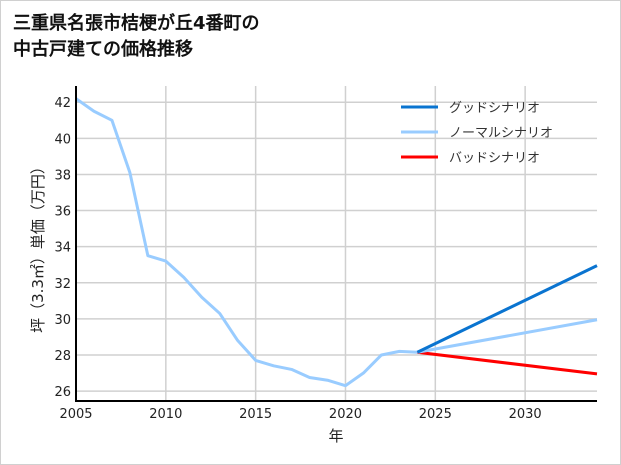 Image resolution: width=621 pixels, height=465 pixels. Describe the element at coordinates (62, 212) in the screenshot. I see `y-tick-label: 36` at that location.